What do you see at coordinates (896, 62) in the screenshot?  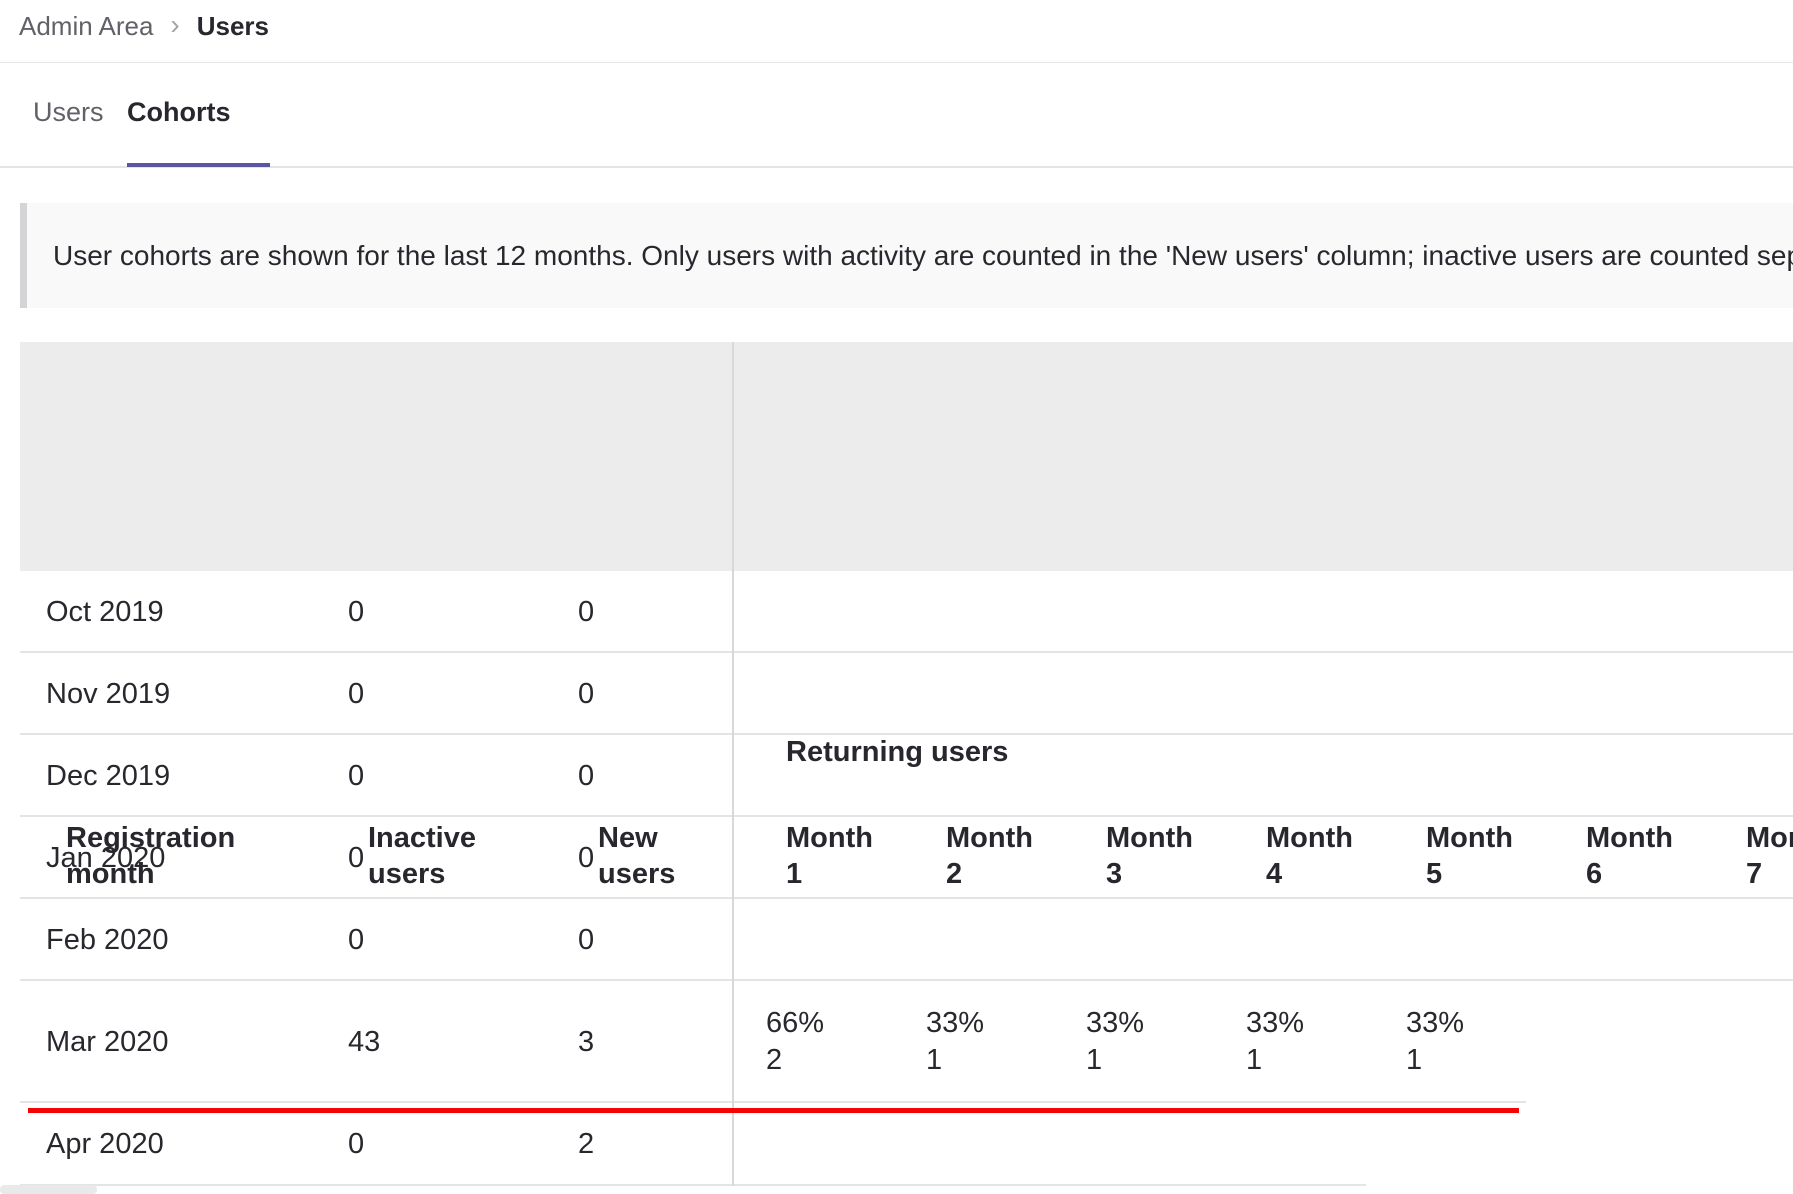 I see `breadcrumb-divider` at bounding box center [896, 62].